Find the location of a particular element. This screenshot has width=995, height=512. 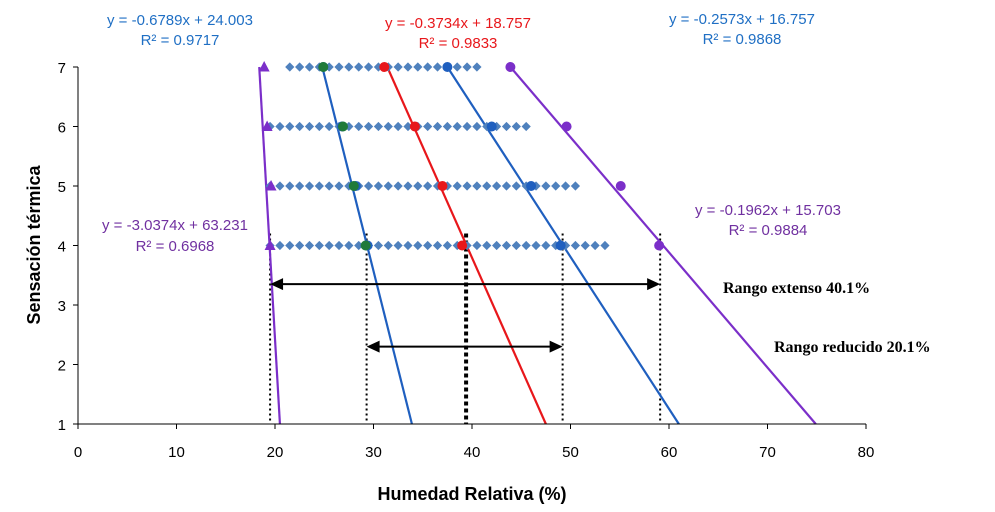

equation-3: y = -0.2573x + 16.757 R² = 0.9868 is located at coordinates (742, 29).